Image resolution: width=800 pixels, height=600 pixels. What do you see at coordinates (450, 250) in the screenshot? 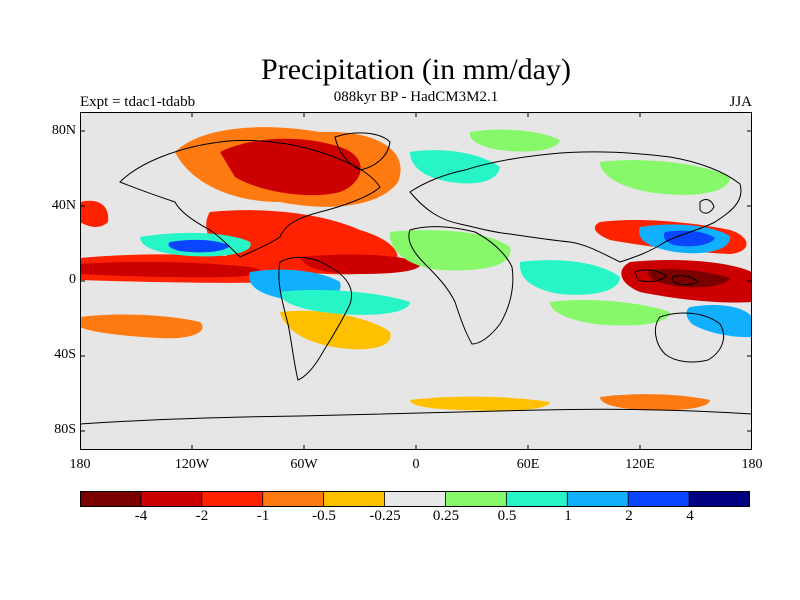
I see `anomaly-africa` at bounding box center [450, 250].